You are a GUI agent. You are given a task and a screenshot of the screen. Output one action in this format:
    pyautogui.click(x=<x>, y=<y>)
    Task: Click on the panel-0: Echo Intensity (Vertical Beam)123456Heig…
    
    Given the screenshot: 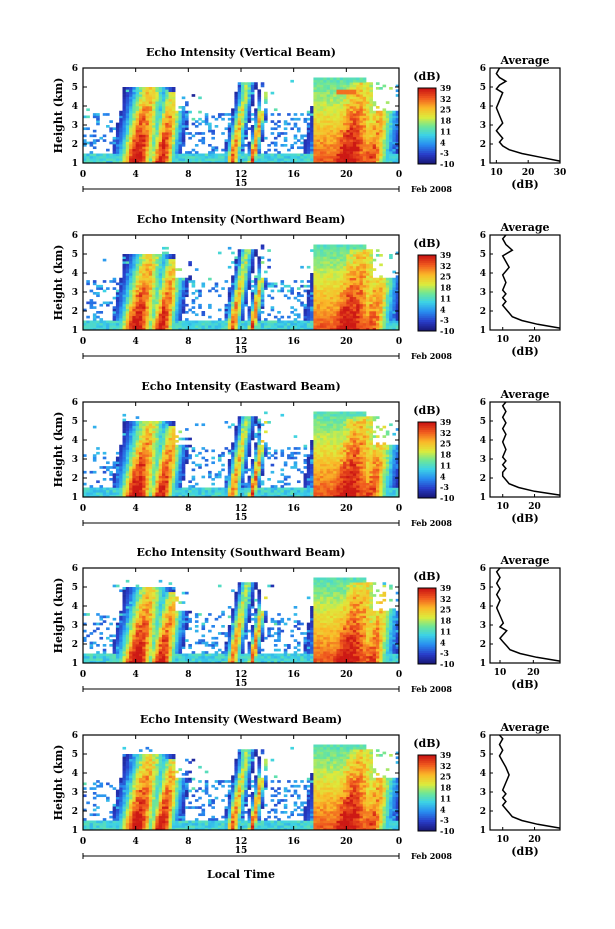 What is the action you would take?
    pyautogui.click(x=309, y=120)
    